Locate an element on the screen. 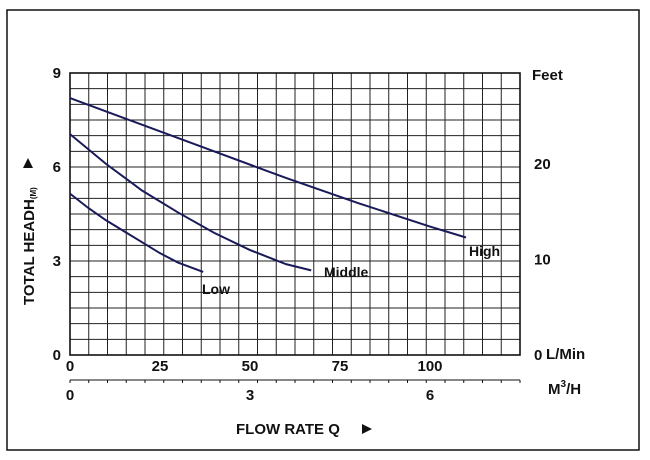 Image resolution: width=650 pixels, height=460 pixels. series-high-label: High is located at coordinates (484, 251).